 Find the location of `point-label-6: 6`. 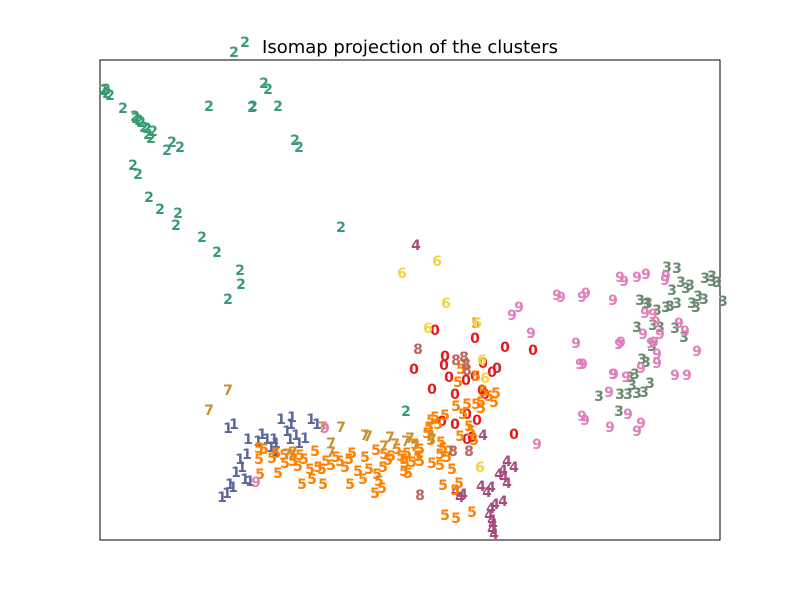

point-label-6: 6 is located at coordinates (437, 262).